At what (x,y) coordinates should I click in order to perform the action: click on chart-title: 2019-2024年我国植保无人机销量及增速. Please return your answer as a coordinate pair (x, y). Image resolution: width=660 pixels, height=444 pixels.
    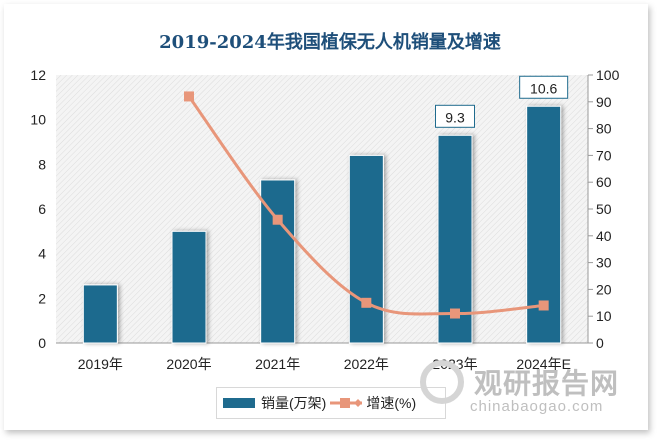
    Looking at the image, I should click on (330, 42).